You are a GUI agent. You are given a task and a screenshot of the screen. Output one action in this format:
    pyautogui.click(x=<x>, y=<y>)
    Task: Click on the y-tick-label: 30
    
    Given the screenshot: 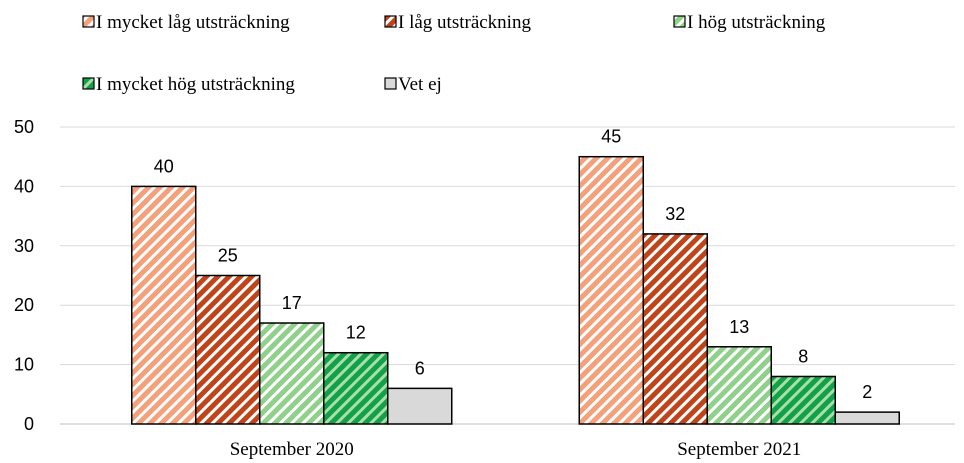 What is the action you would take?
    pyautogui.click(x=24, y=246)
    